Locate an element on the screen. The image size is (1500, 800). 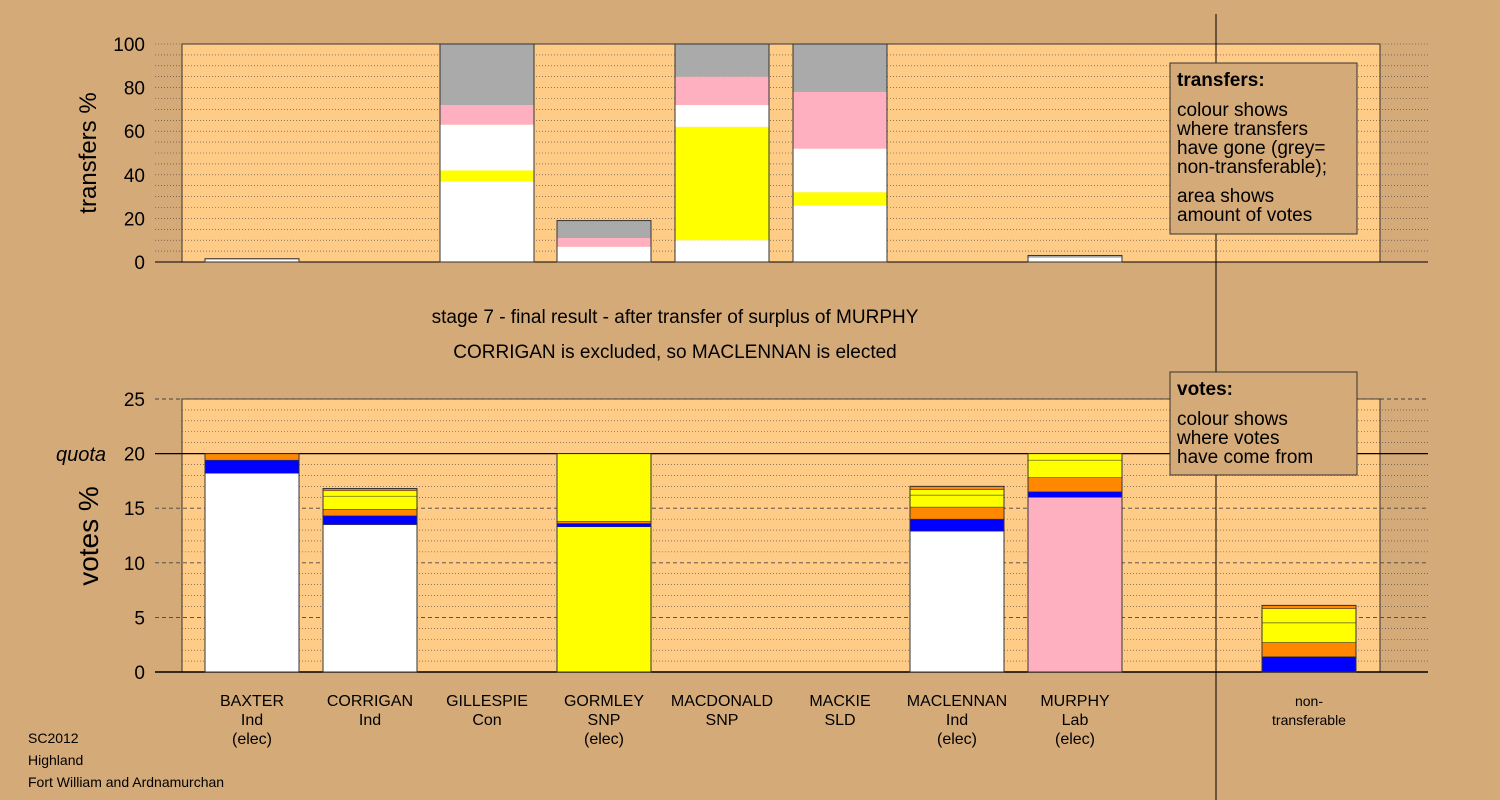
transfers-y-ticks: 0 20 40 60 80 100 is located at coordinates (129, 154).